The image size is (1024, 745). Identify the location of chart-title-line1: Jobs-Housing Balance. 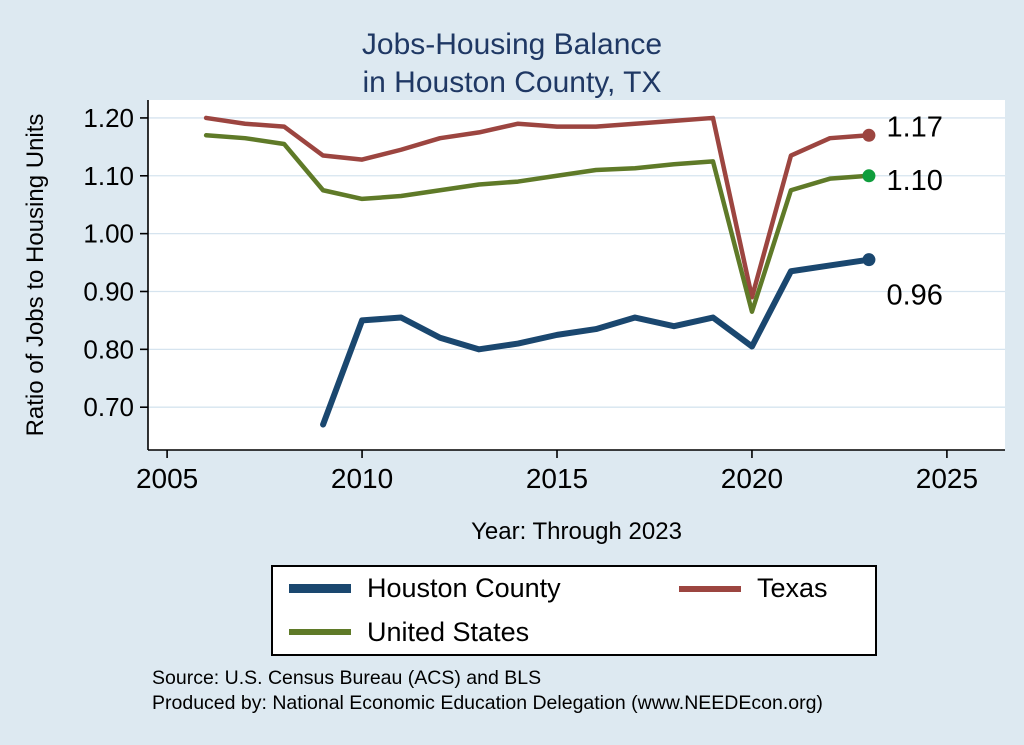
(512, 44).